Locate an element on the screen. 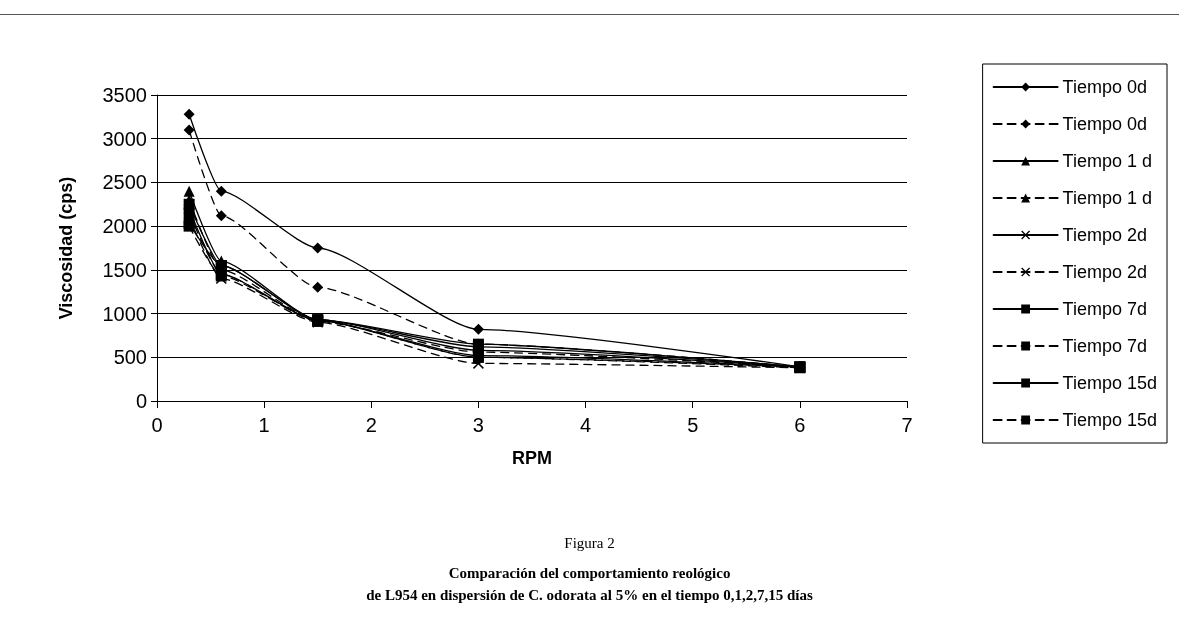 The height and width of the screenshot is (628, 1179). x-tick-label: 6 is located at coordinates (800, 425).